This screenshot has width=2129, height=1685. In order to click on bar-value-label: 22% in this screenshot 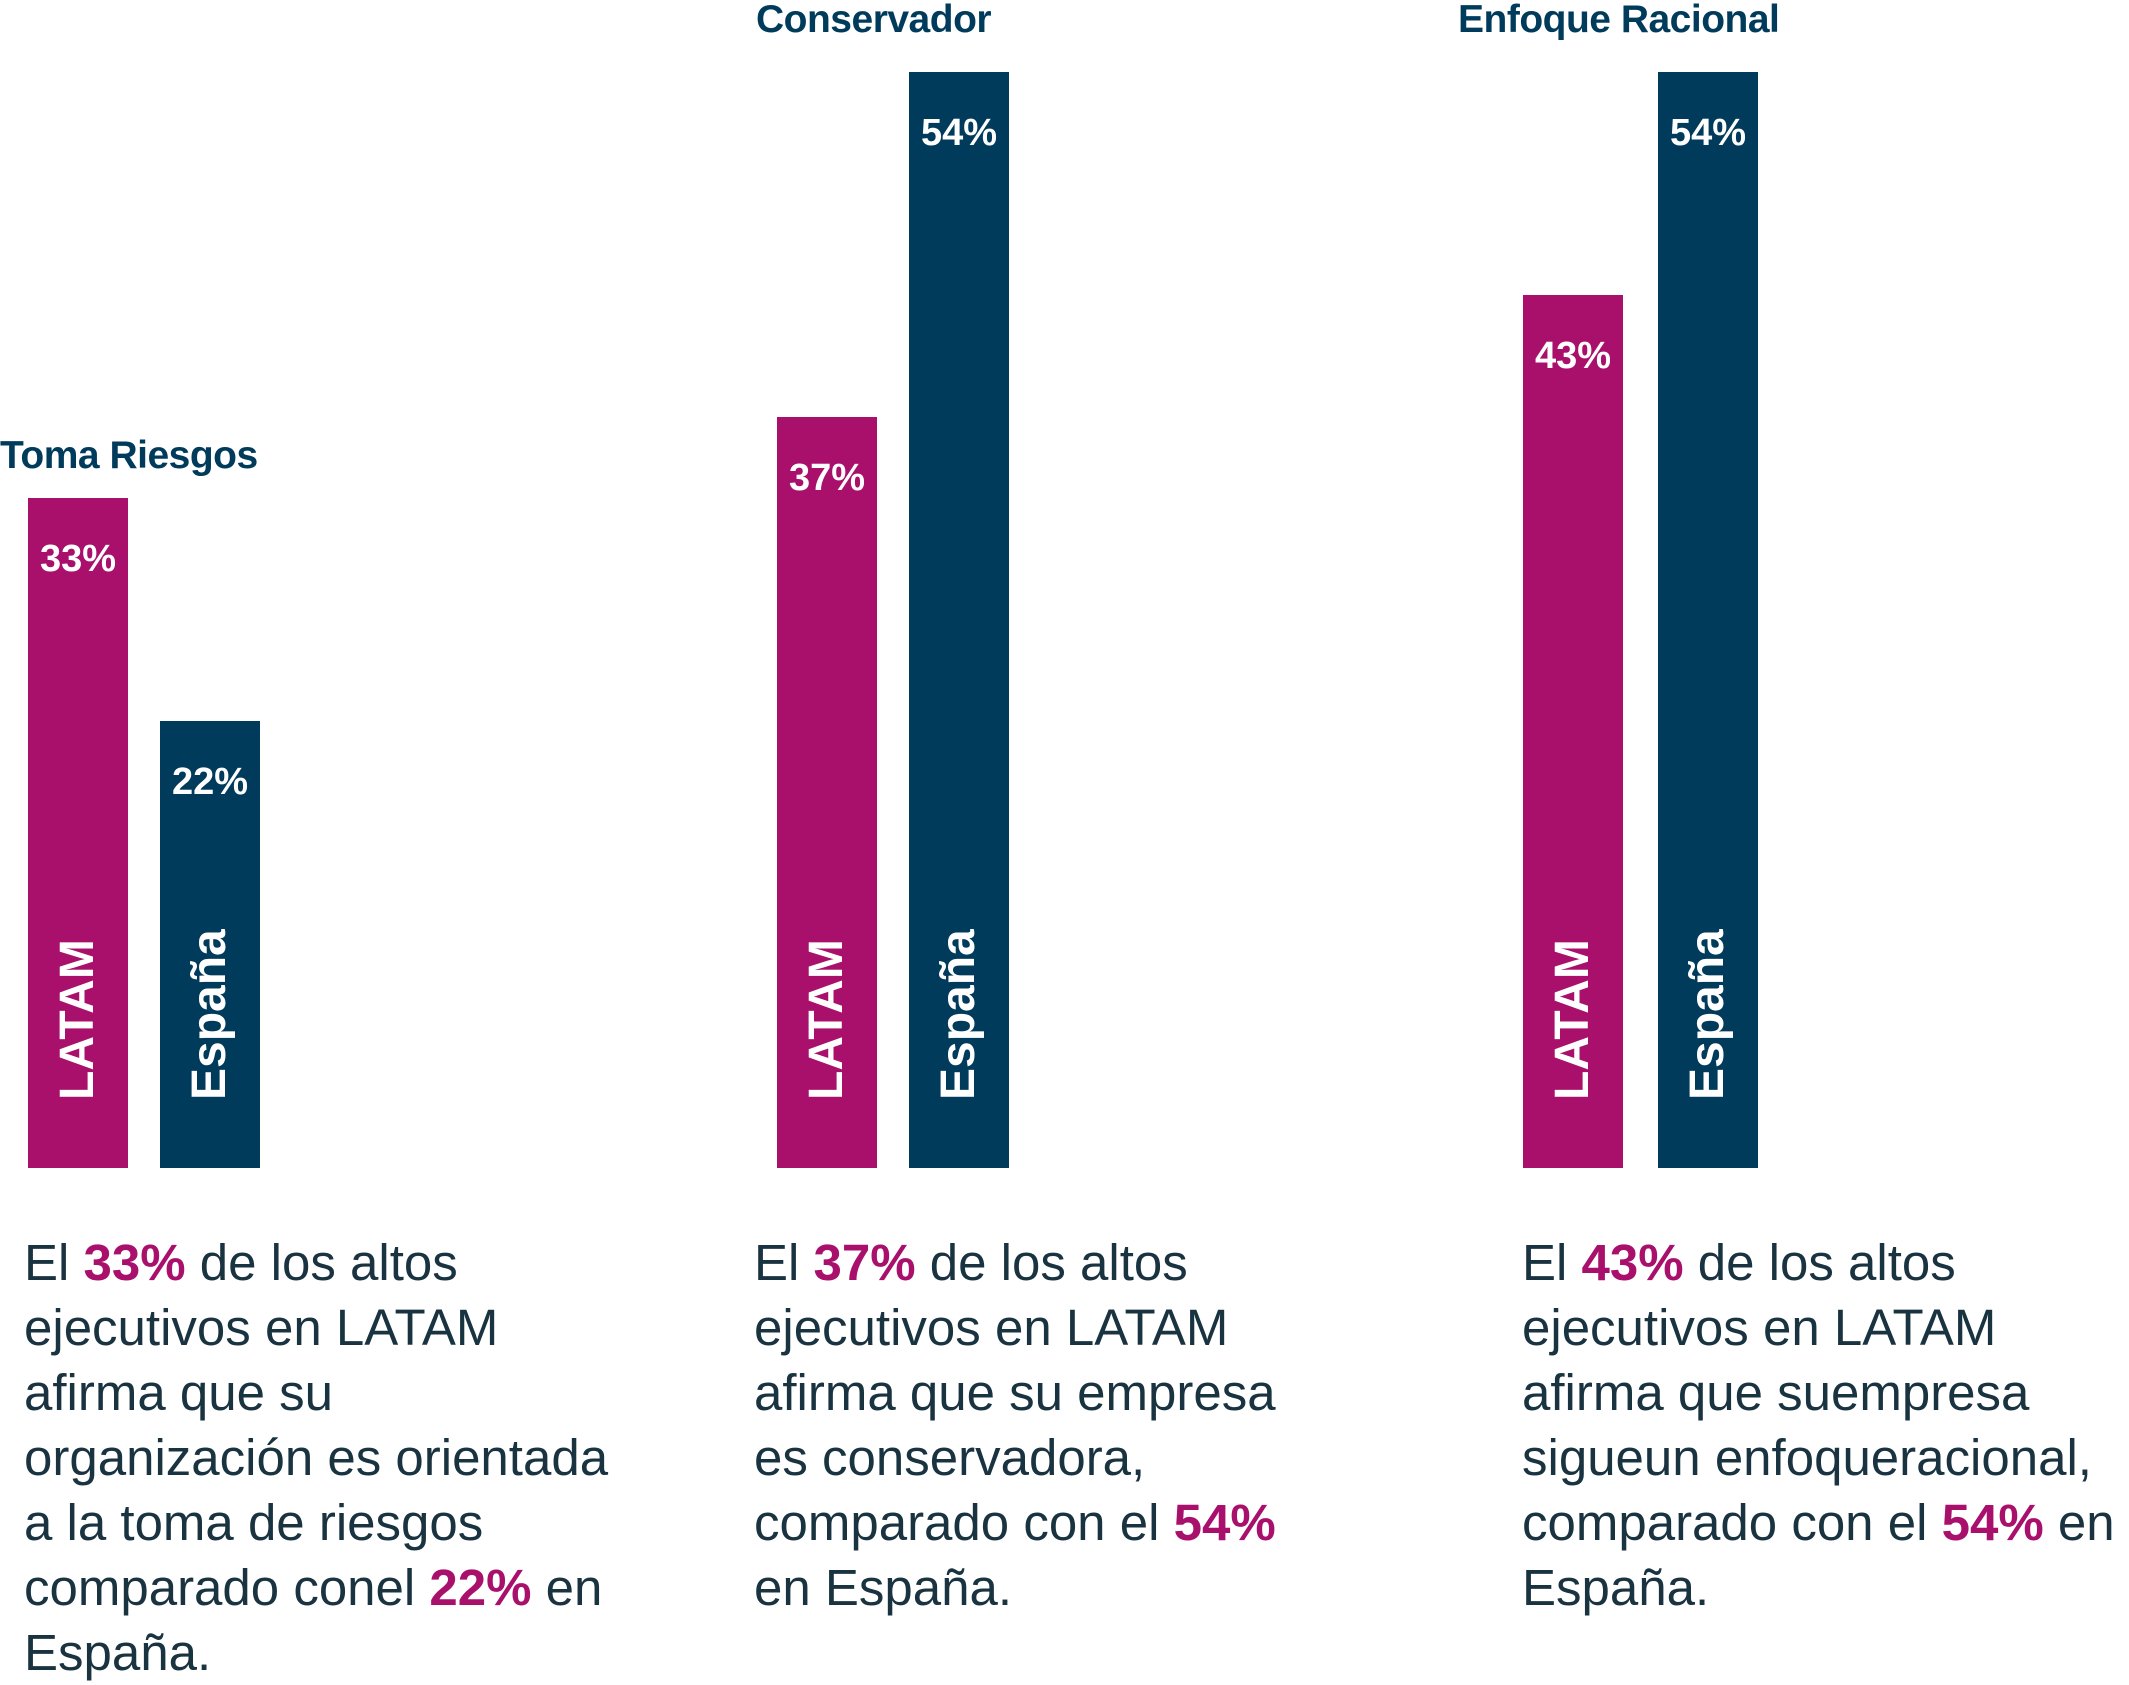, I will do `click(210, 782)`.